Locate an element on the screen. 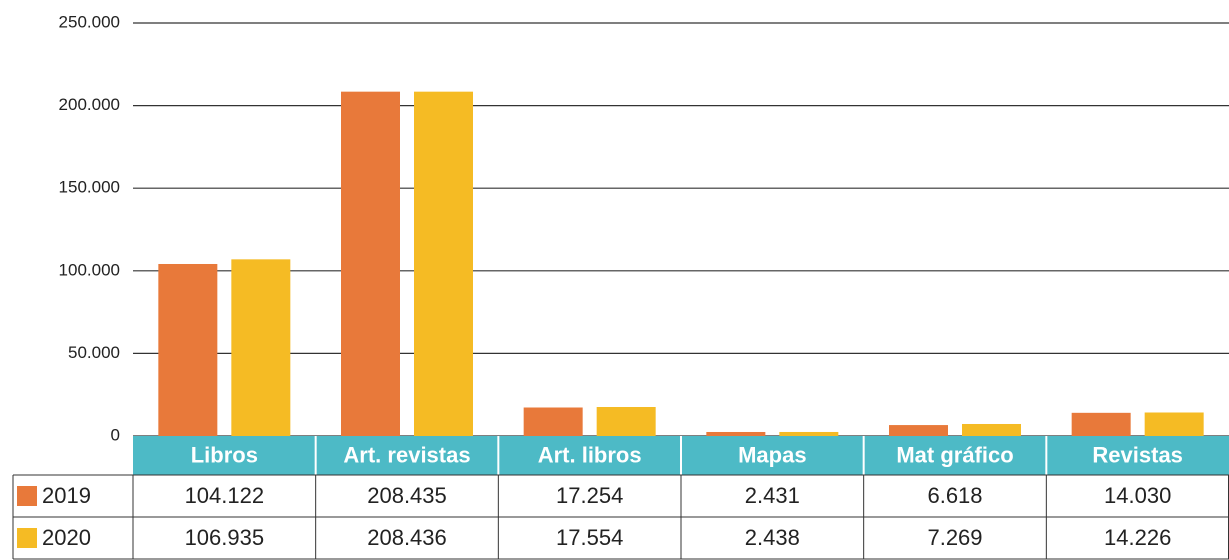 This screenshot has width=1229, height=560. value-cell: 2.438 is located at coordinates (772, 537).